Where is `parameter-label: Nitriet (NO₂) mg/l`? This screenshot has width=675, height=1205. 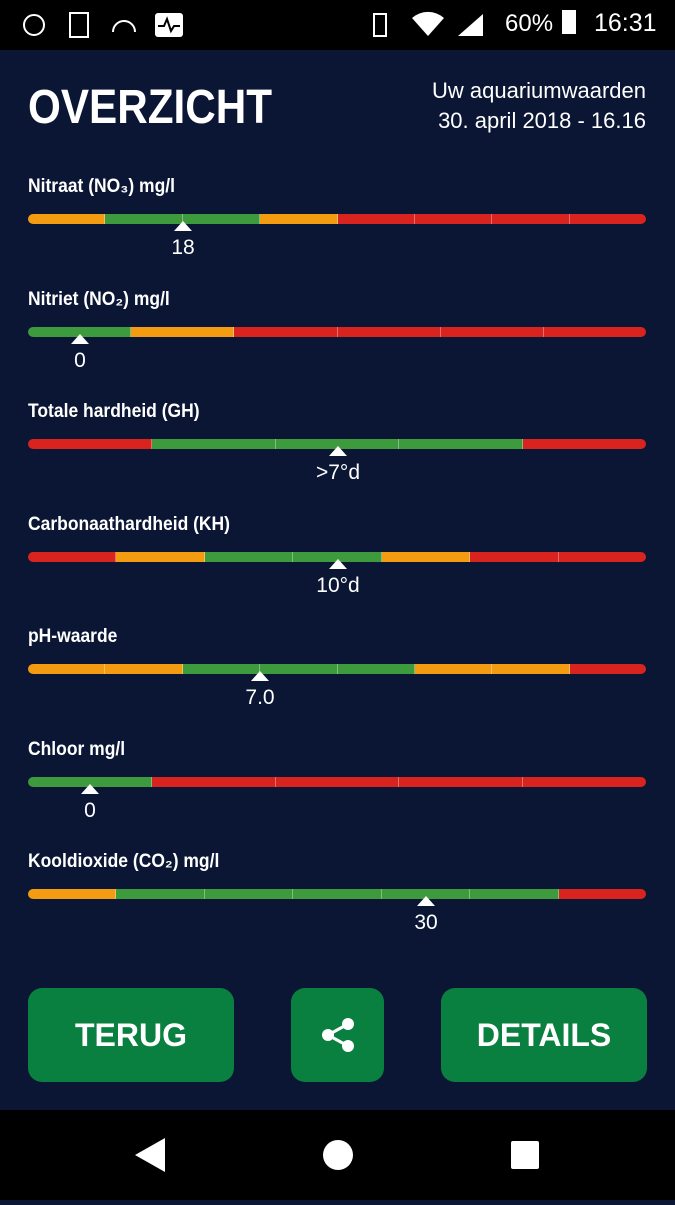
parameter-label: Nitriet (NO₂) mg/l is located at coordinates (99, 299).